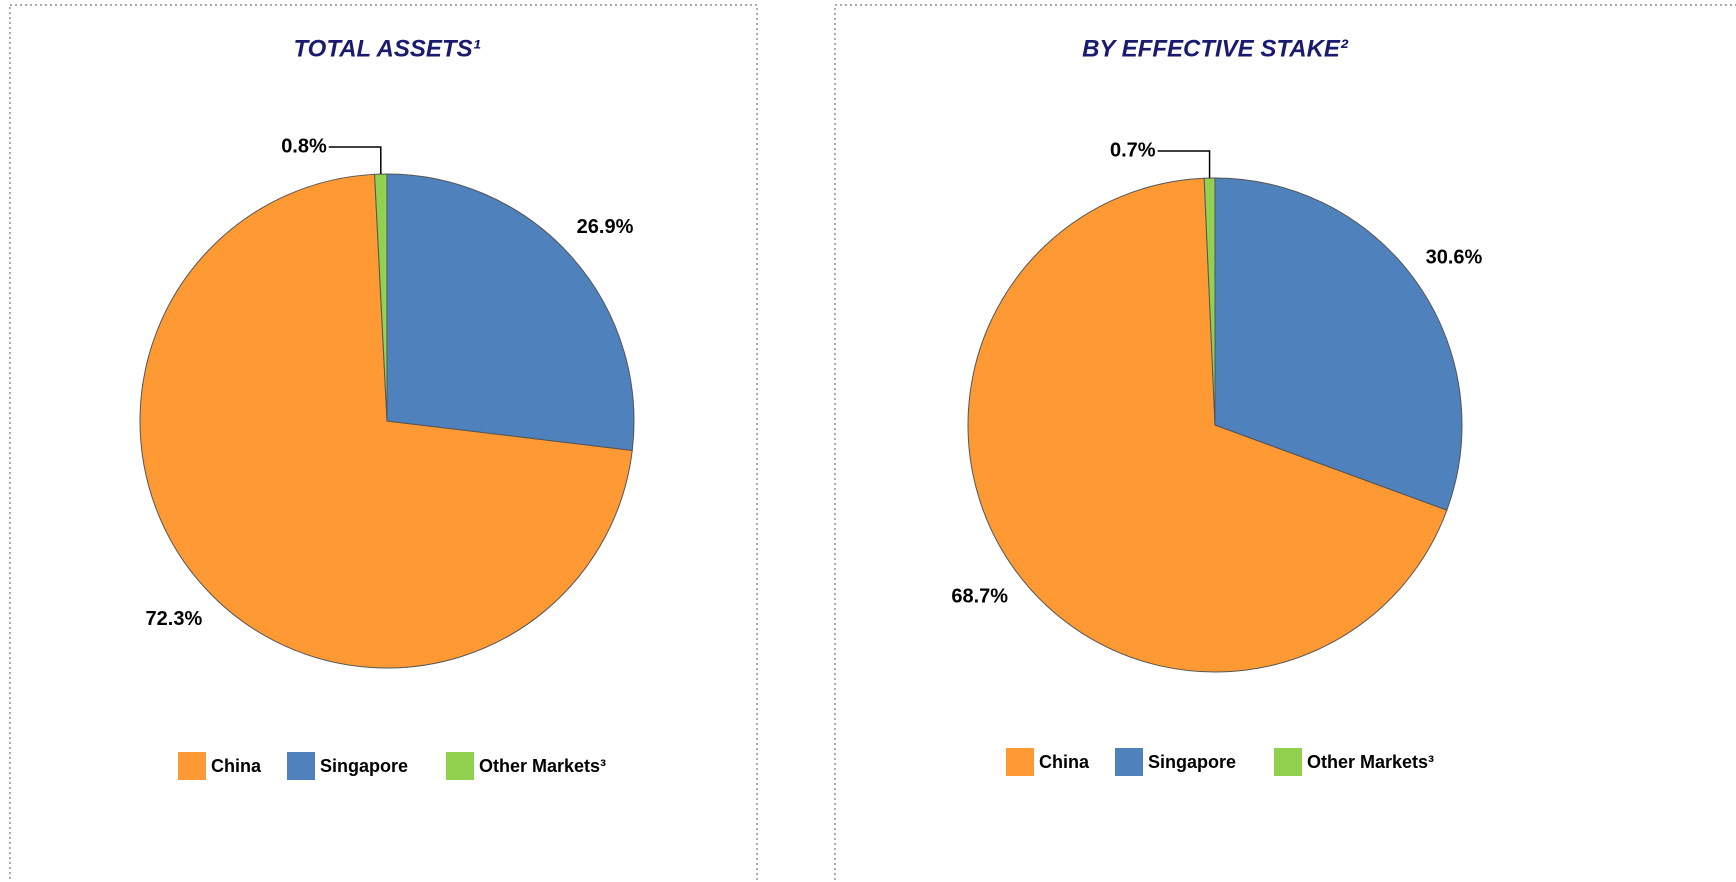  What do you see at coordinates (605, 227) in the screenshot?
I see `data-label: 26.9%` at bounding box center [605, 227].